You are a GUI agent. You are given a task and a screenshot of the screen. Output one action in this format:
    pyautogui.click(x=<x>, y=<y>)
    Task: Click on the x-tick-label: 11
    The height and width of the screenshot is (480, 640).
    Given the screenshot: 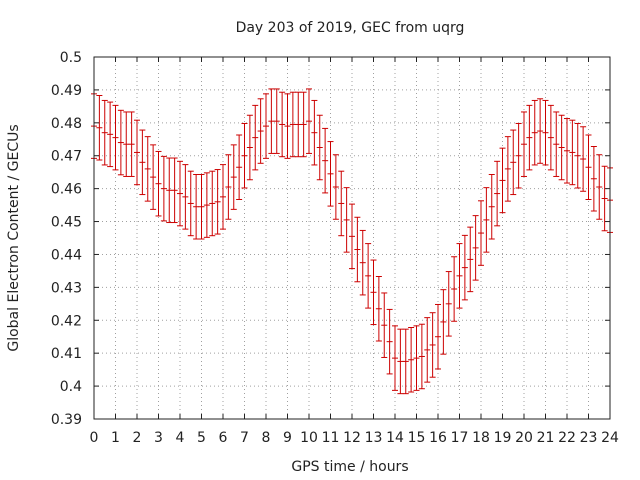 What is the action you would take?
    pyautogui.click(x=331, y=438)
    